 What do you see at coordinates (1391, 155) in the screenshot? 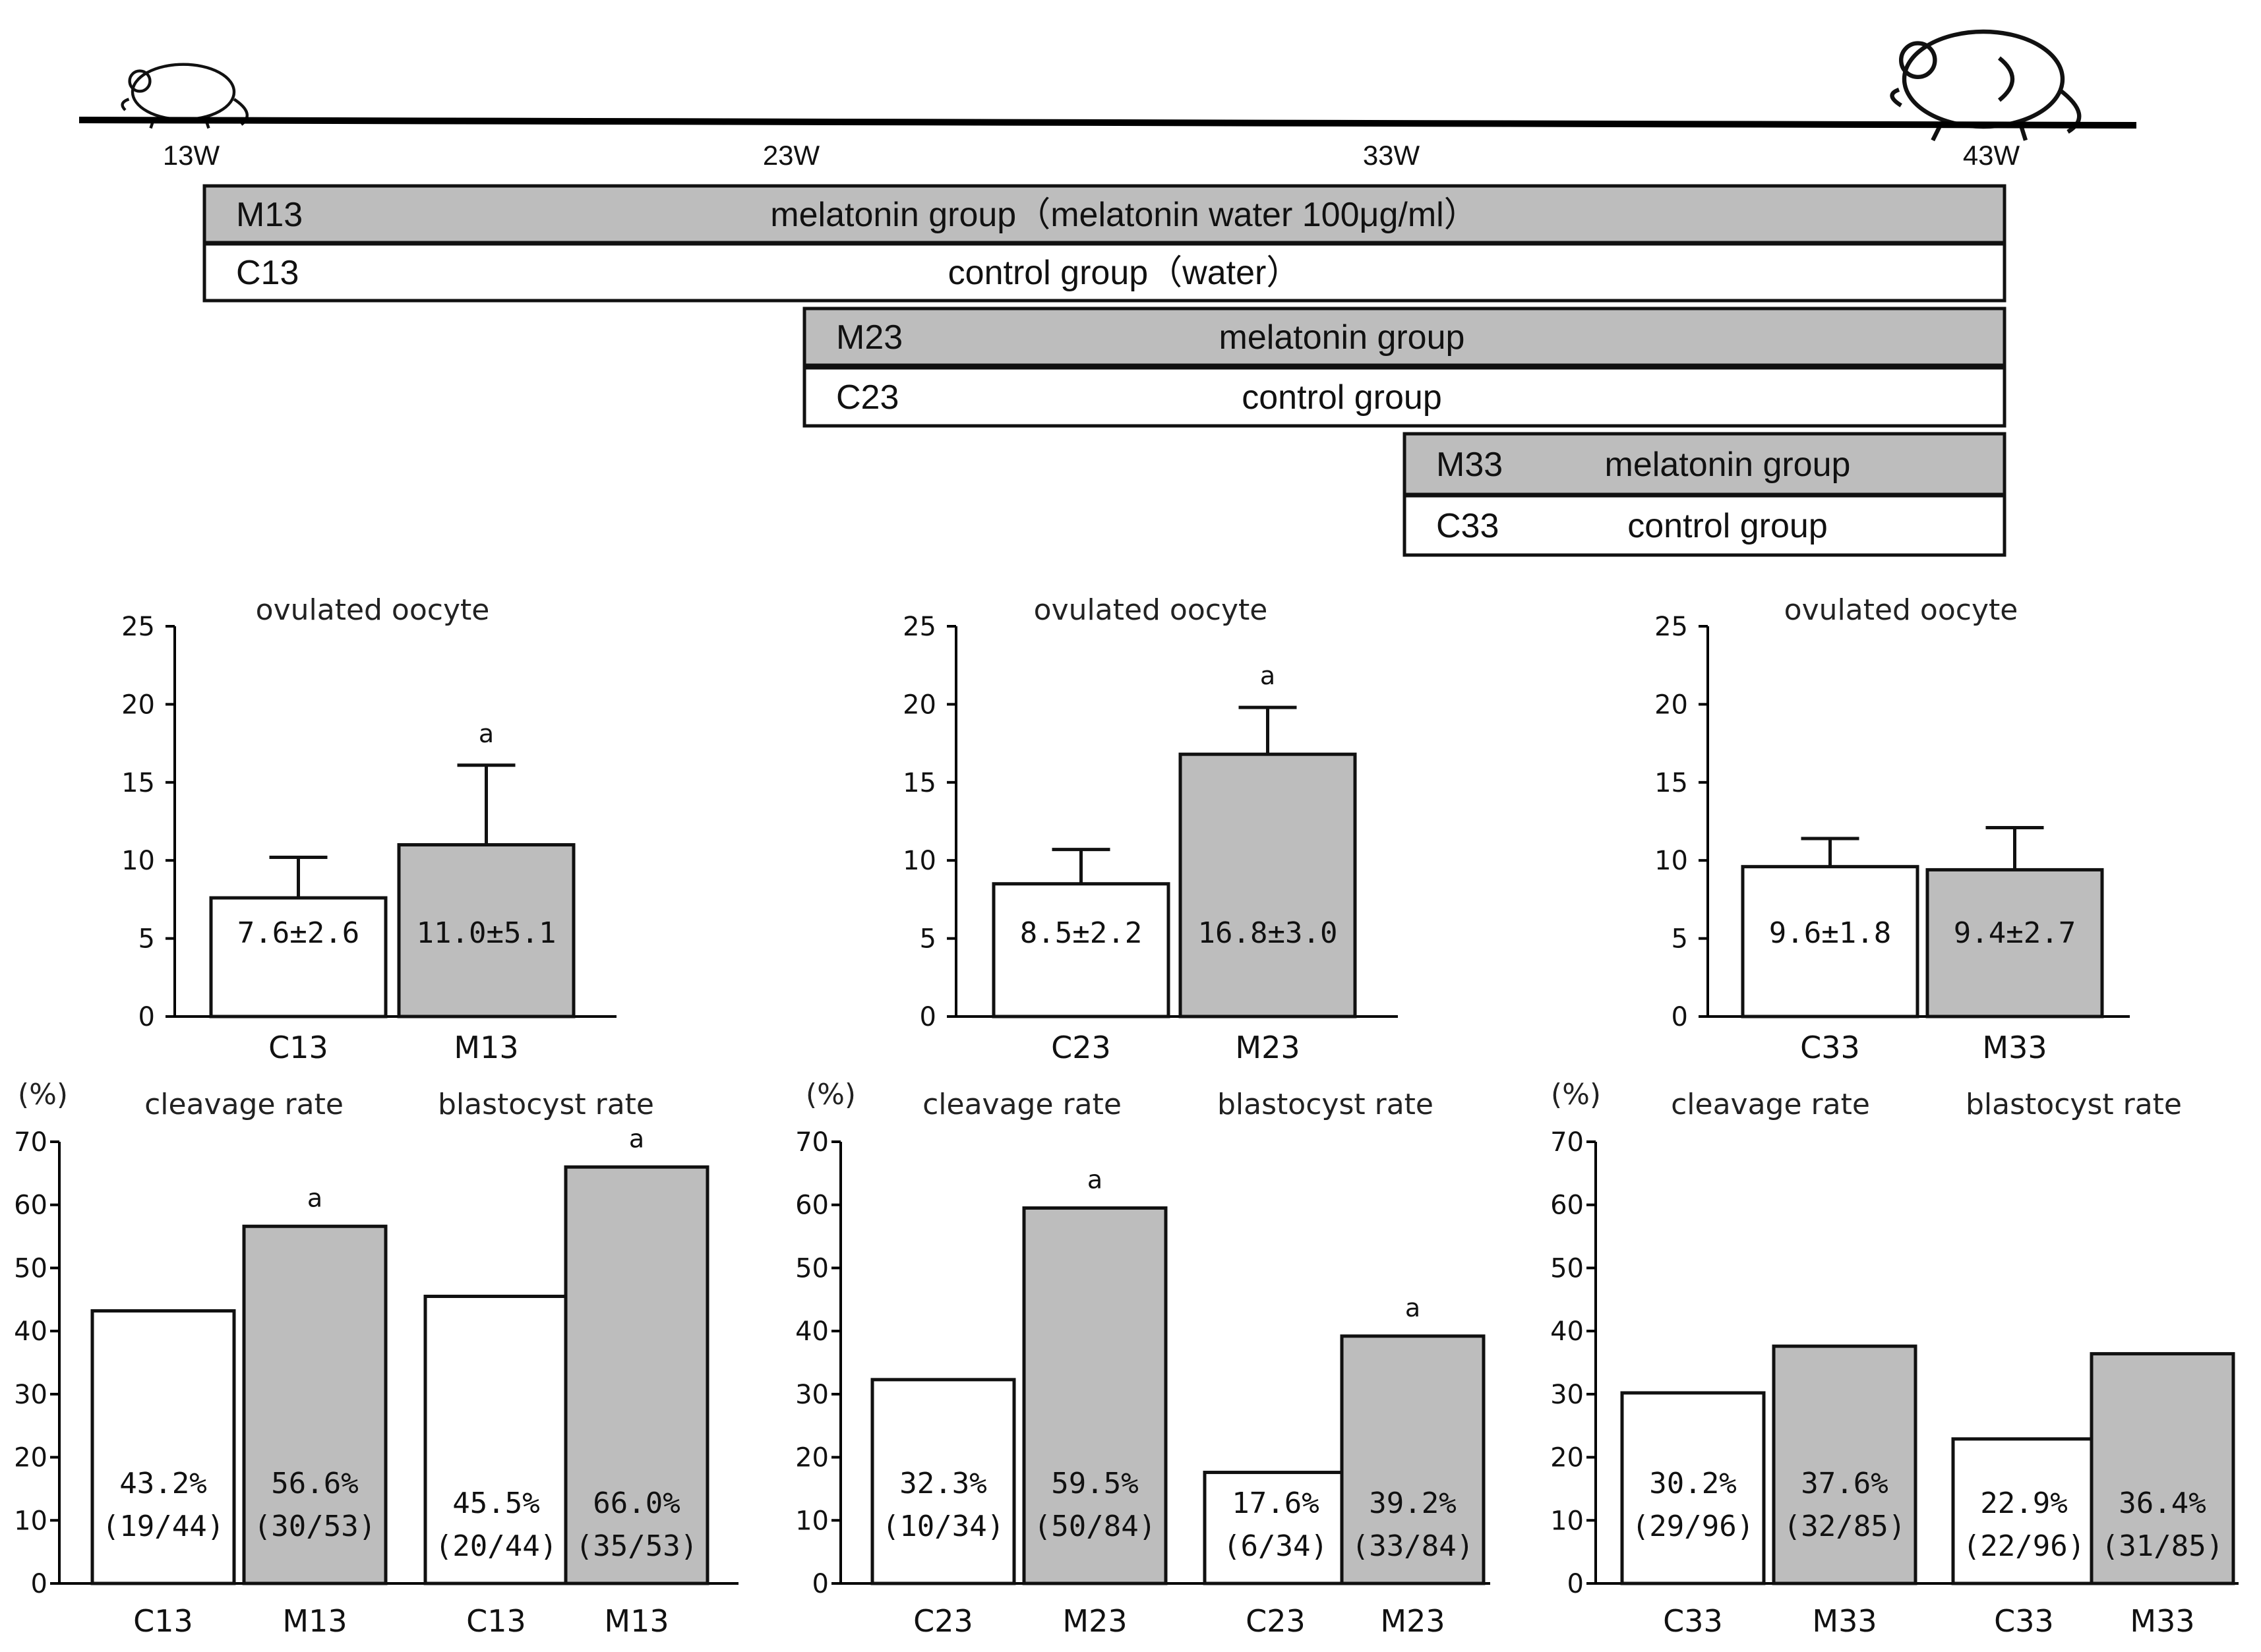
I see `timeline-week-label: 33W` at bounding box center [1391, 155].